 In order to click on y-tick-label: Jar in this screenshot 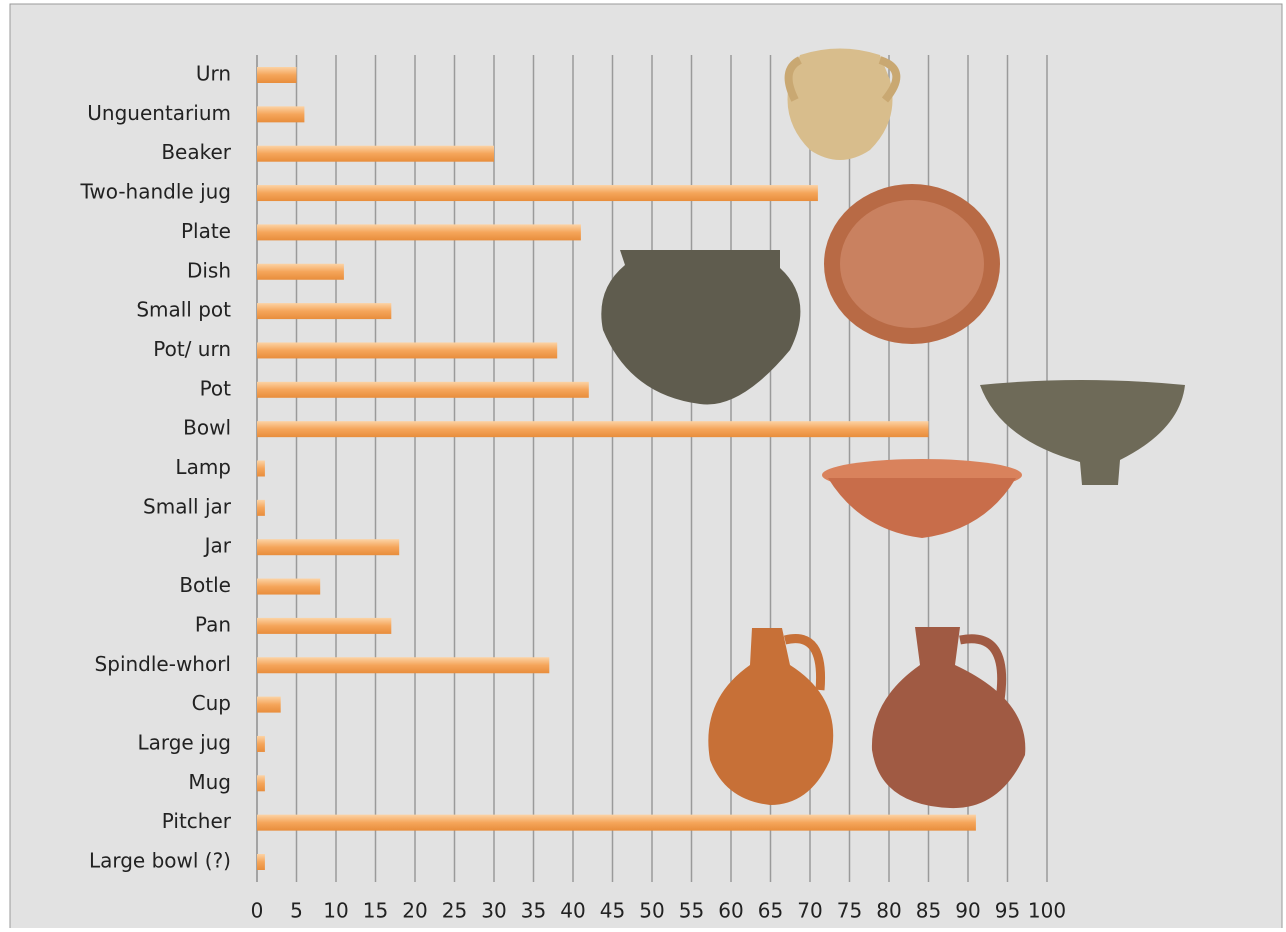, I will do `click(217, 546)`.